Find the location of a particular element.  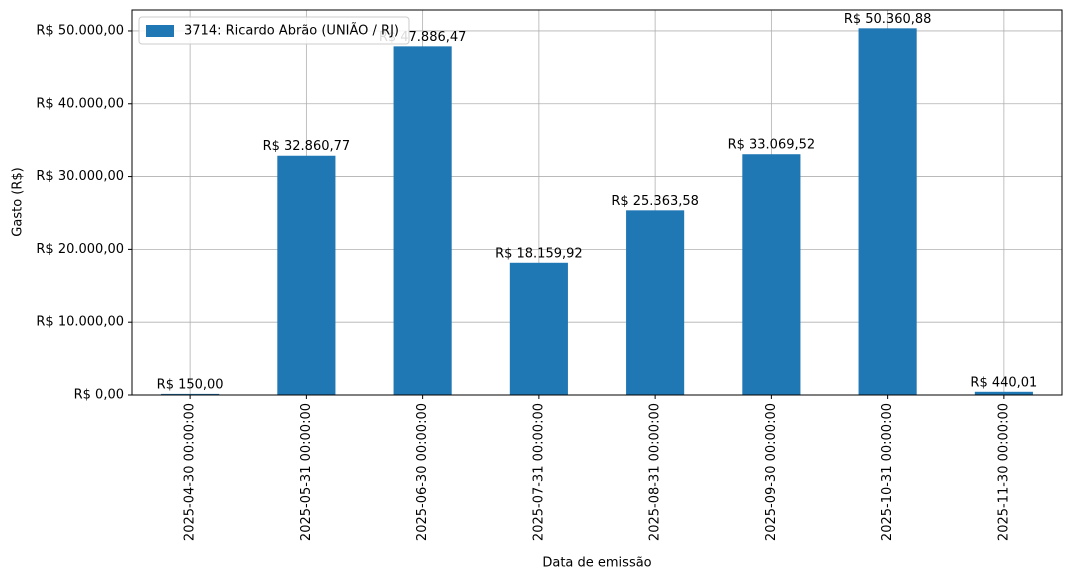

value-label: R$ 32.860,77 is located at coordinates (307, 146).